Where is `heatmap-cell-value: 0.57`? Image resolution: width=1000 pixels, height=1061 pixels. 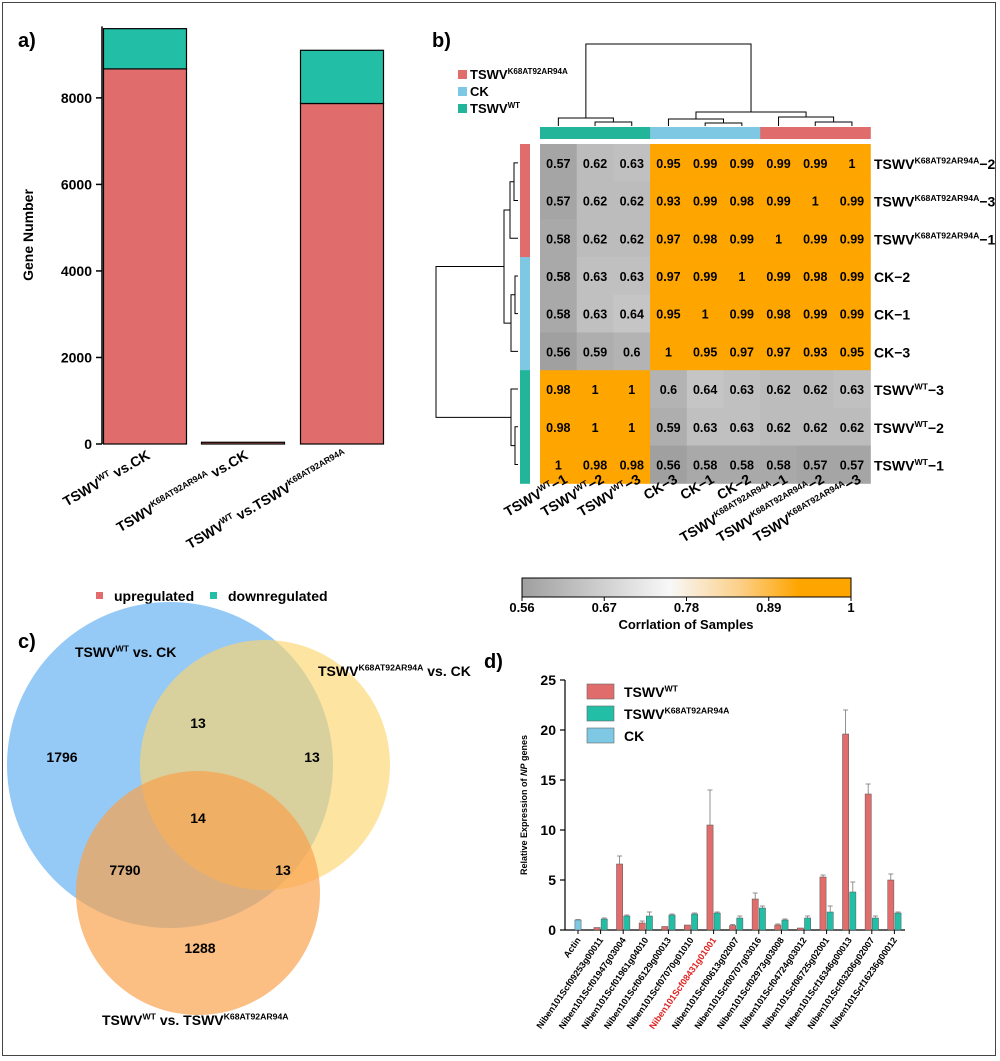
heatmap-cell-value: 0.57 is located at coordinates (852, 465).